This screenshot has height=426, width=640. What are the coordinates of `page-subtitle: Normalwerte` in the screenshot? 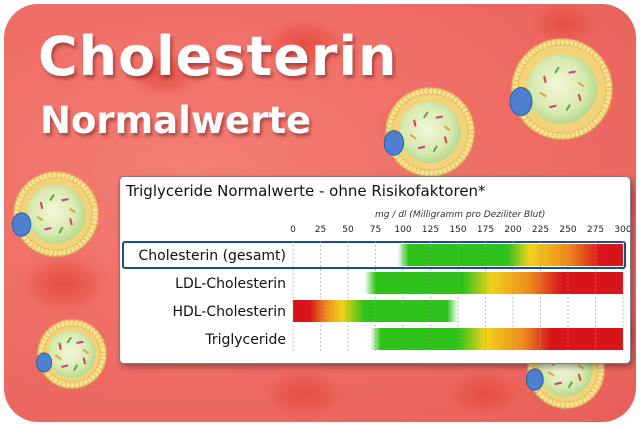 It's located at (176, 120).